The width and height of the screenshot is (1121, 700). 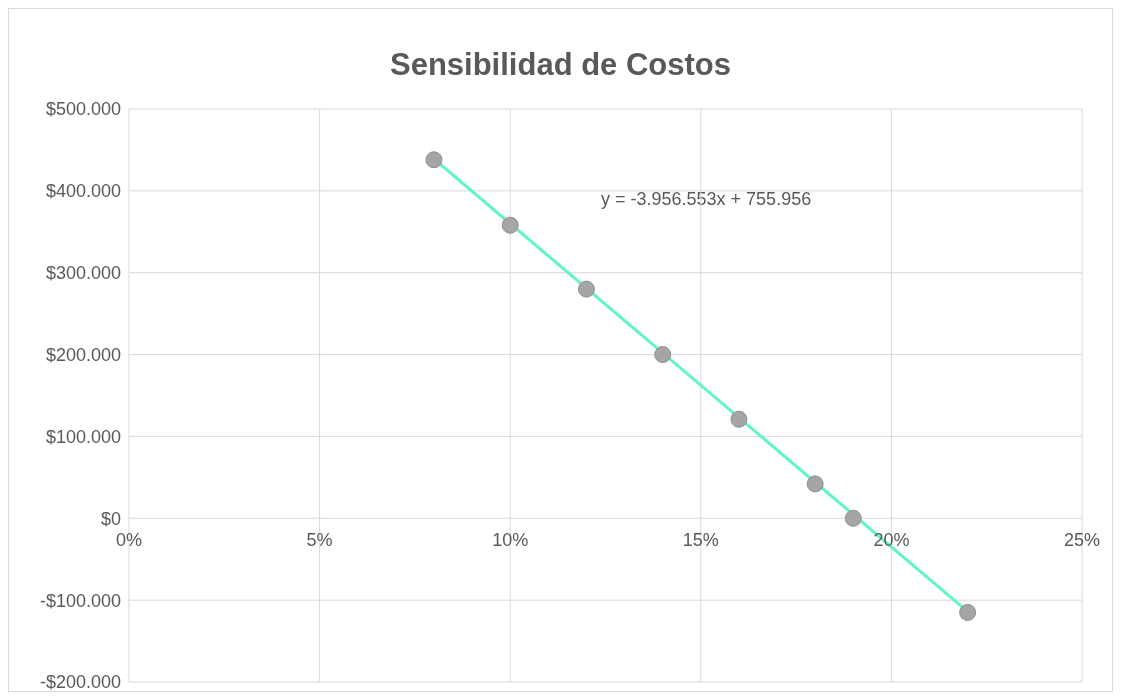 What do you see at coordinates (83, 273) in the screenshot?
I see `y-tick-label: $300.000` at bounding box center [83, 273].